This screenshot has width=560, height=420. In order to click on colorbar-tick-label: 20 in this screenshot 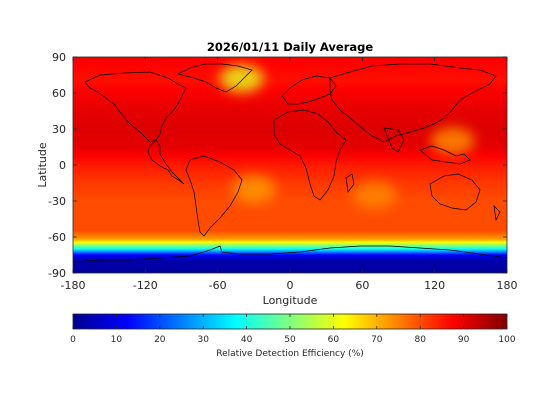, I will do `click(160, 340)`.